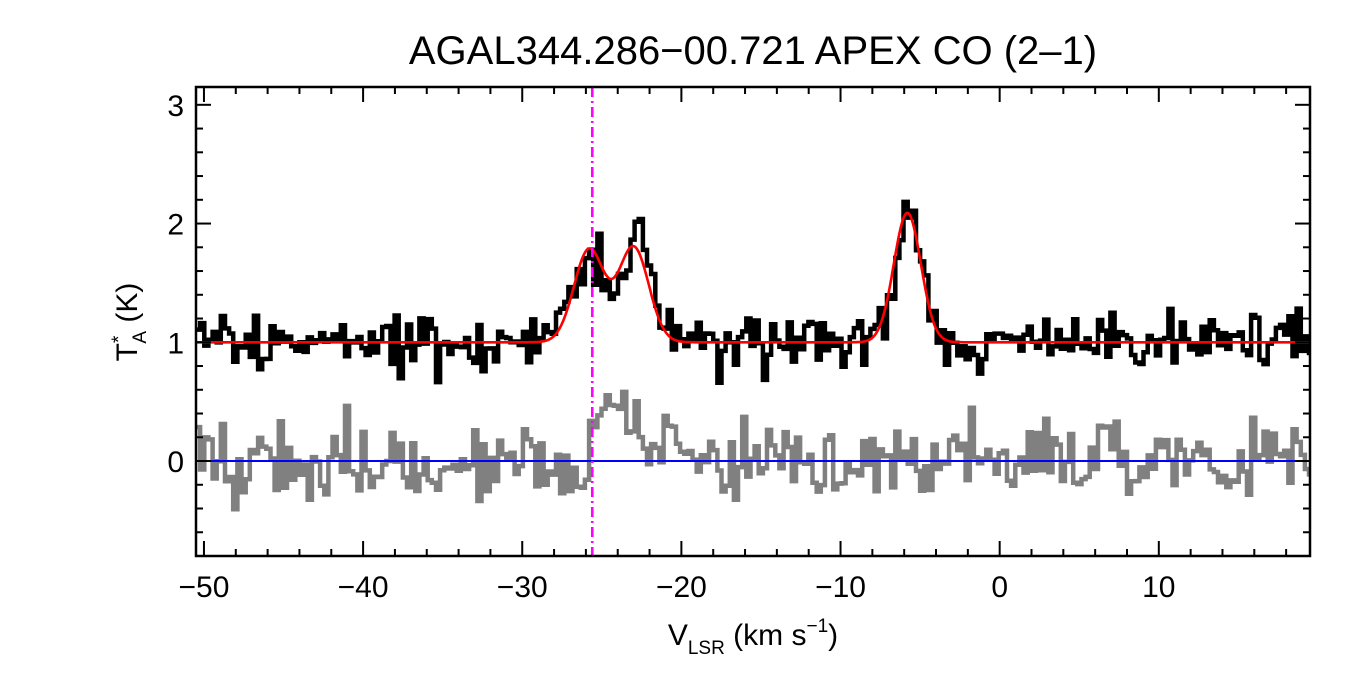 Image resolution: width=1350 pixels, height=675 pixels. I want to click on x-tick-label: 10, so click(1158, 587).